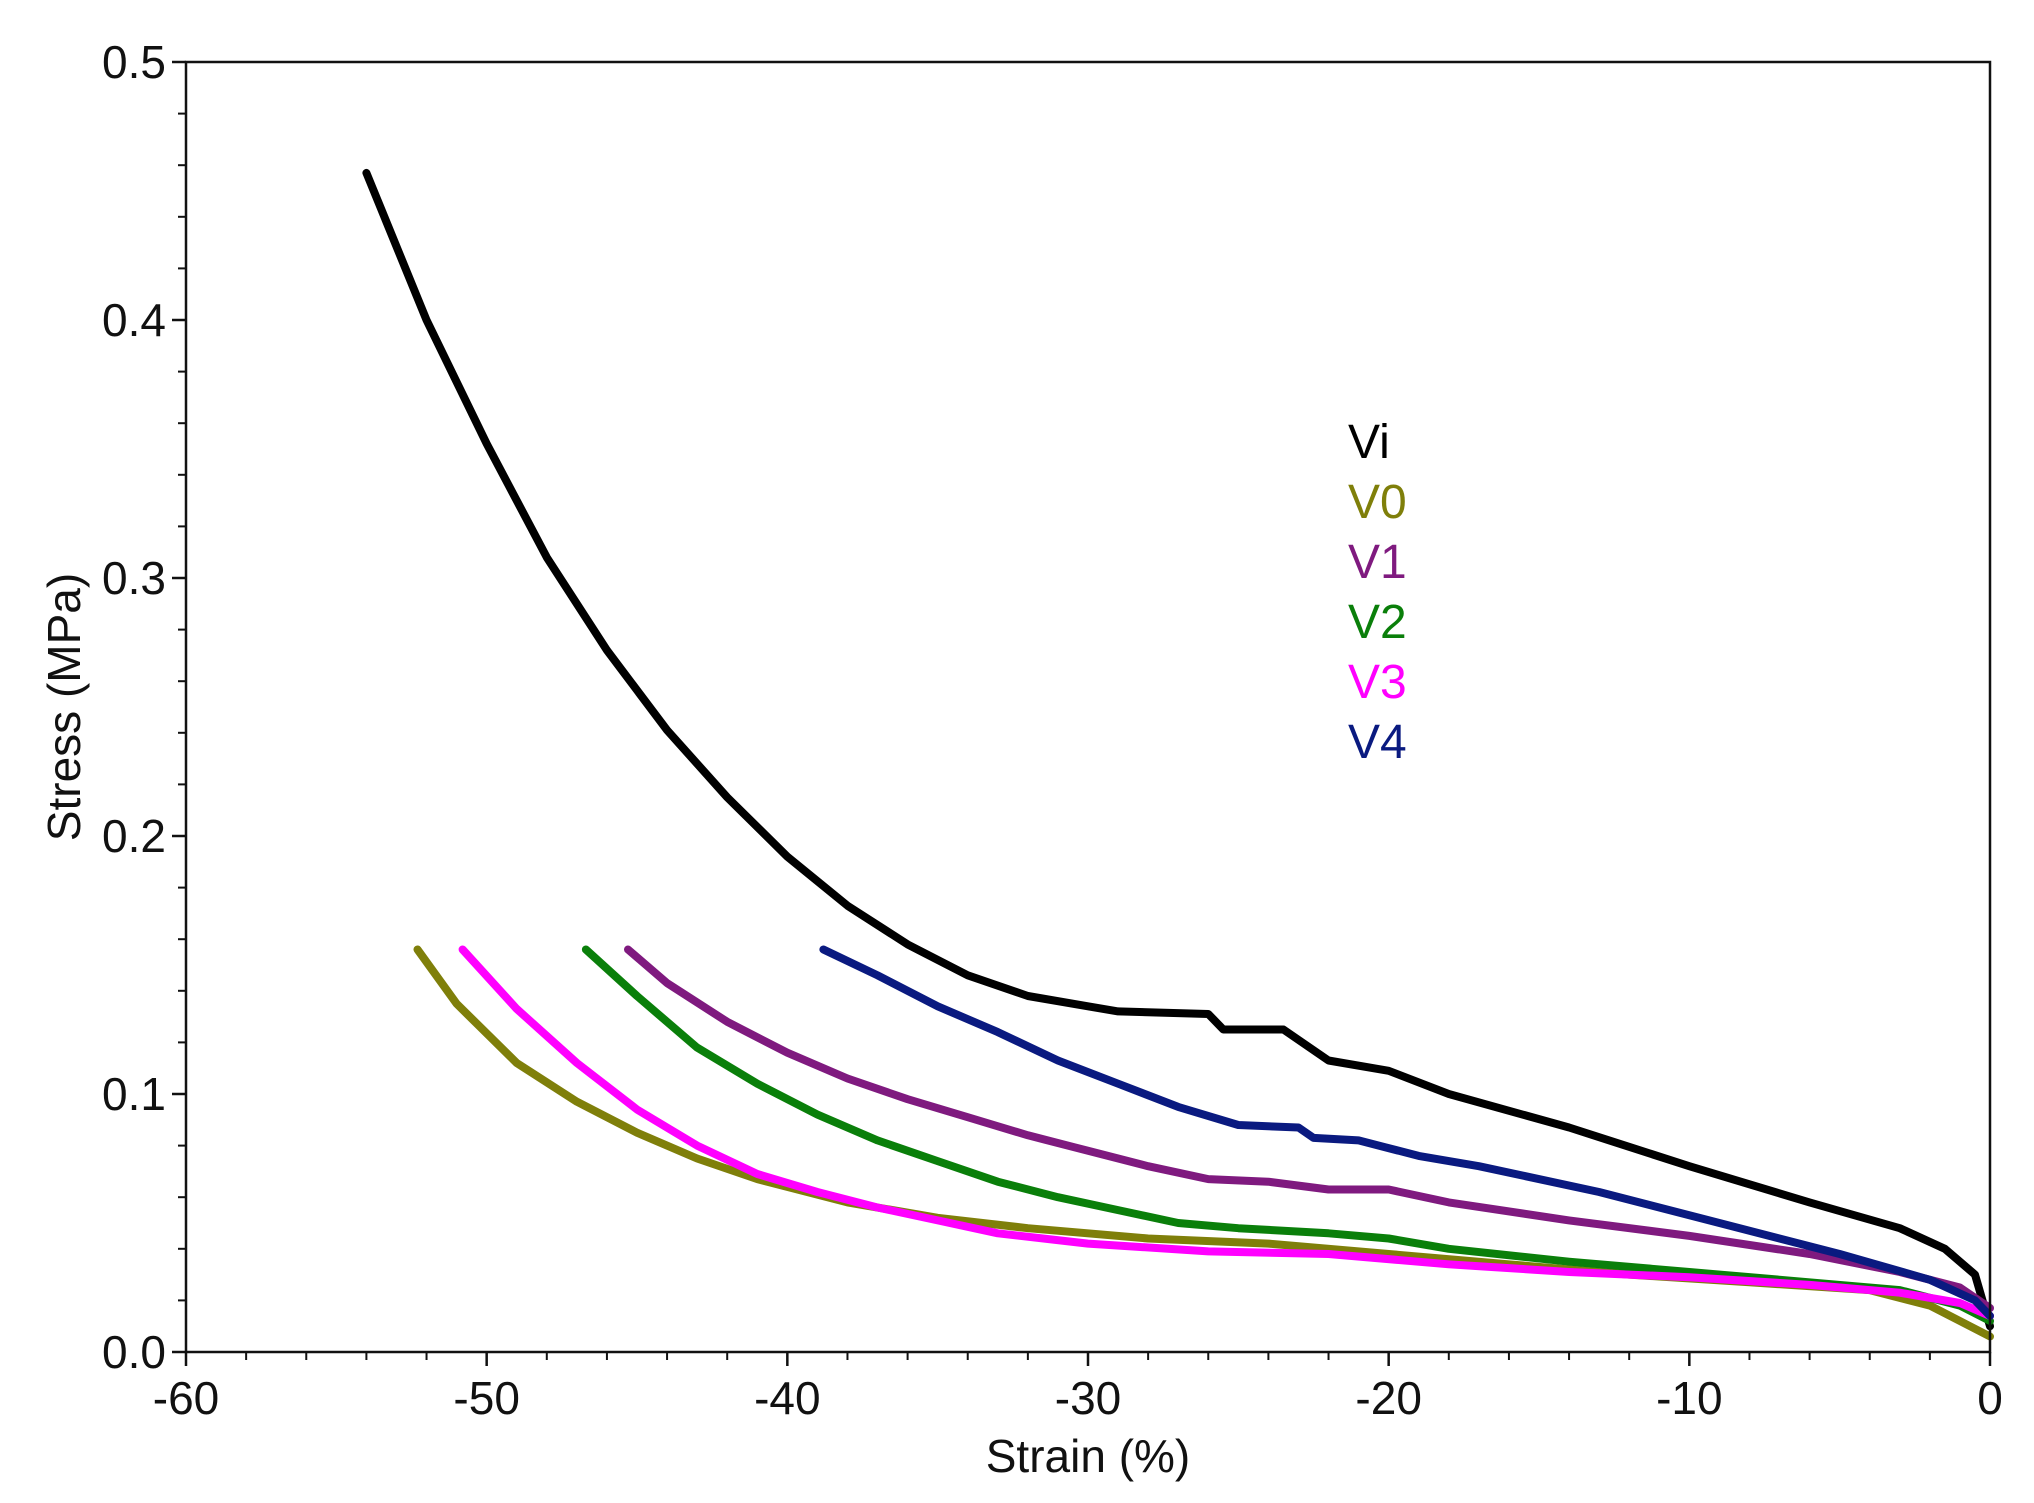 The image size is (2034, 1503). I want to click on legend-label-vi: Vi, so click(1369, 442).